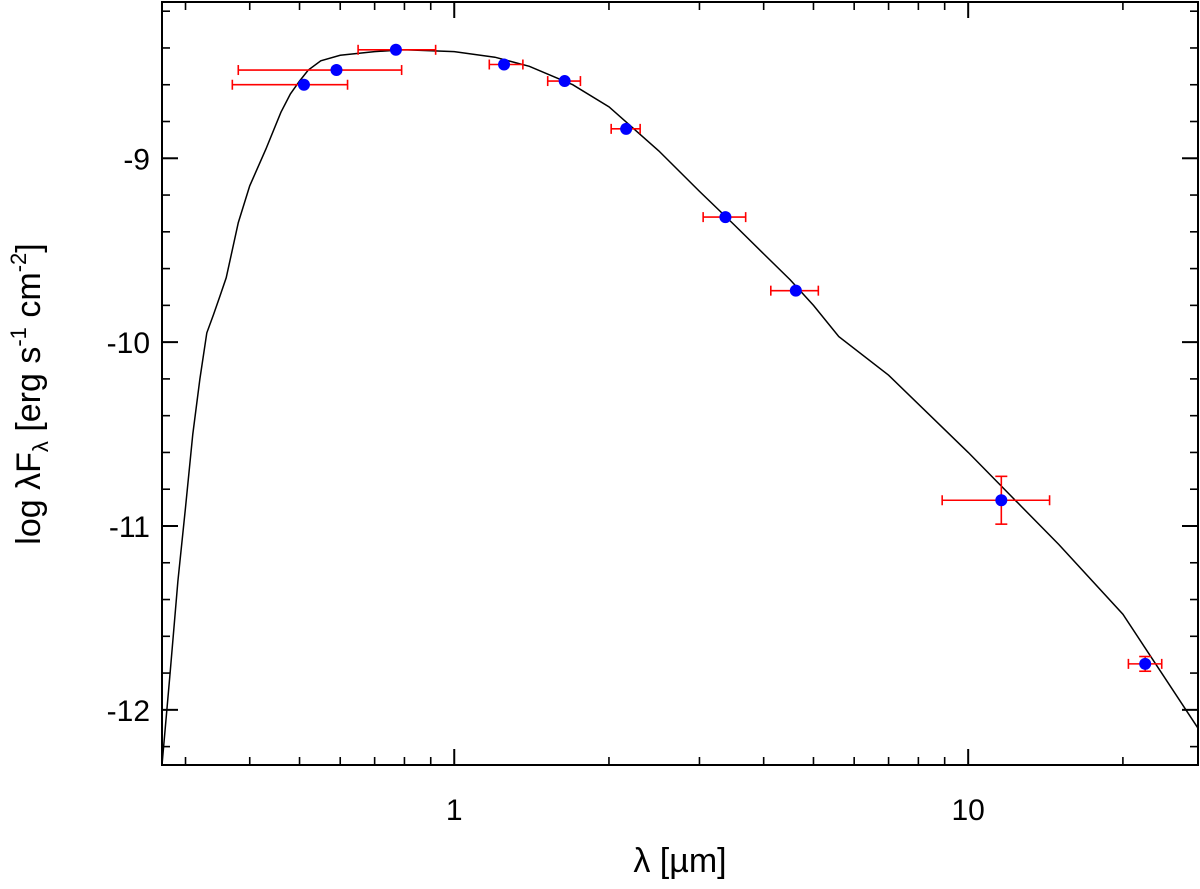 Image resolution: width=1200 pixels, height=889 pixels. What do you see at coordinates (129, 527) in the screenshot?
I see `y-tick-label: -11` at bounding box center [129, 527].